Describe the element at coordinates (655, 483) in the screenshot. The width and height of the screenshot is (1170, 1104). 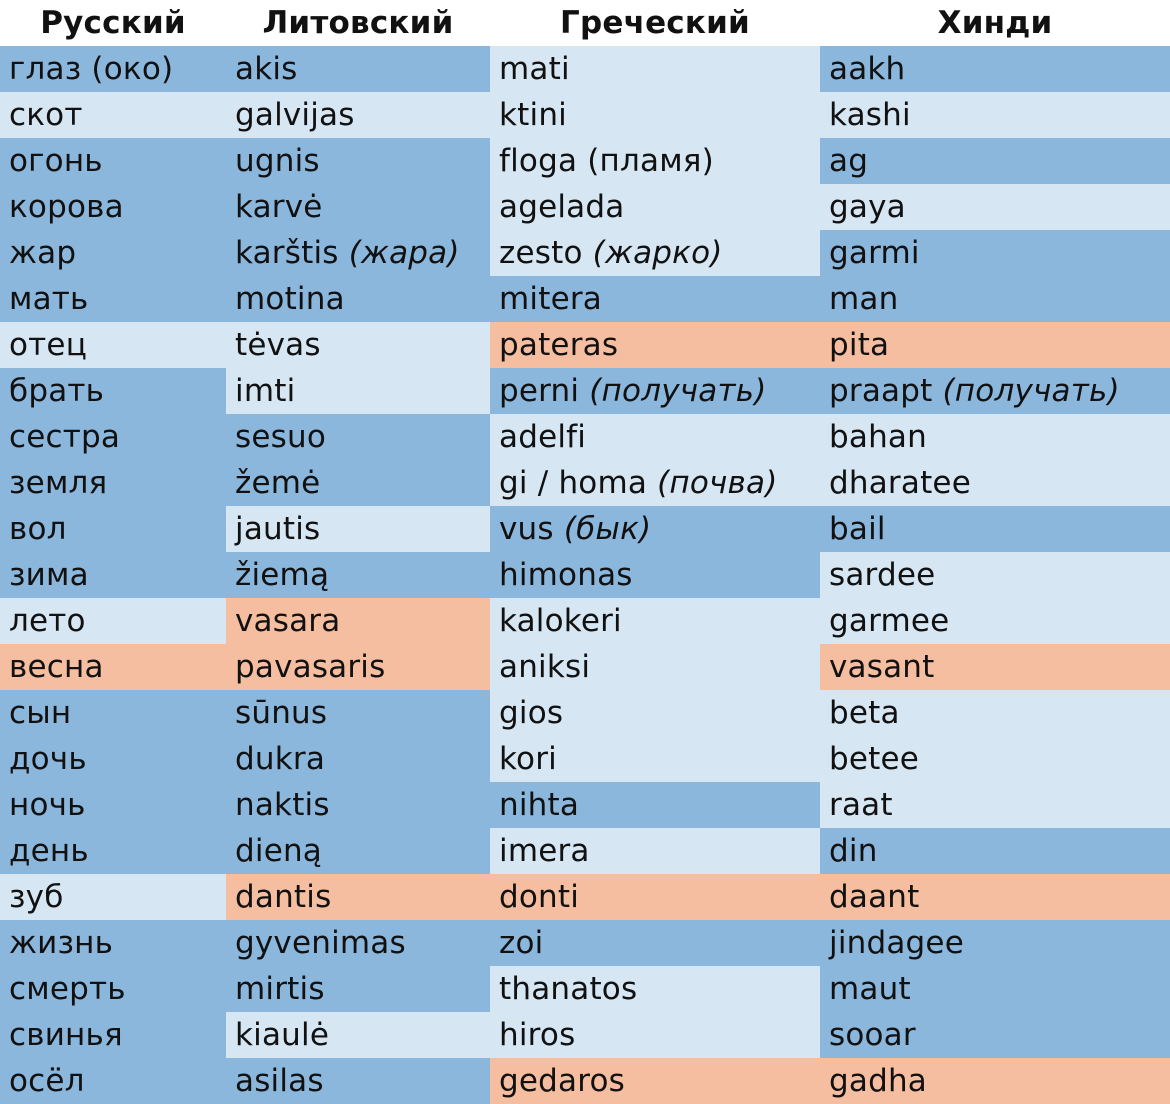
I see `cell-greek: gi / homa (почва)` at that location.